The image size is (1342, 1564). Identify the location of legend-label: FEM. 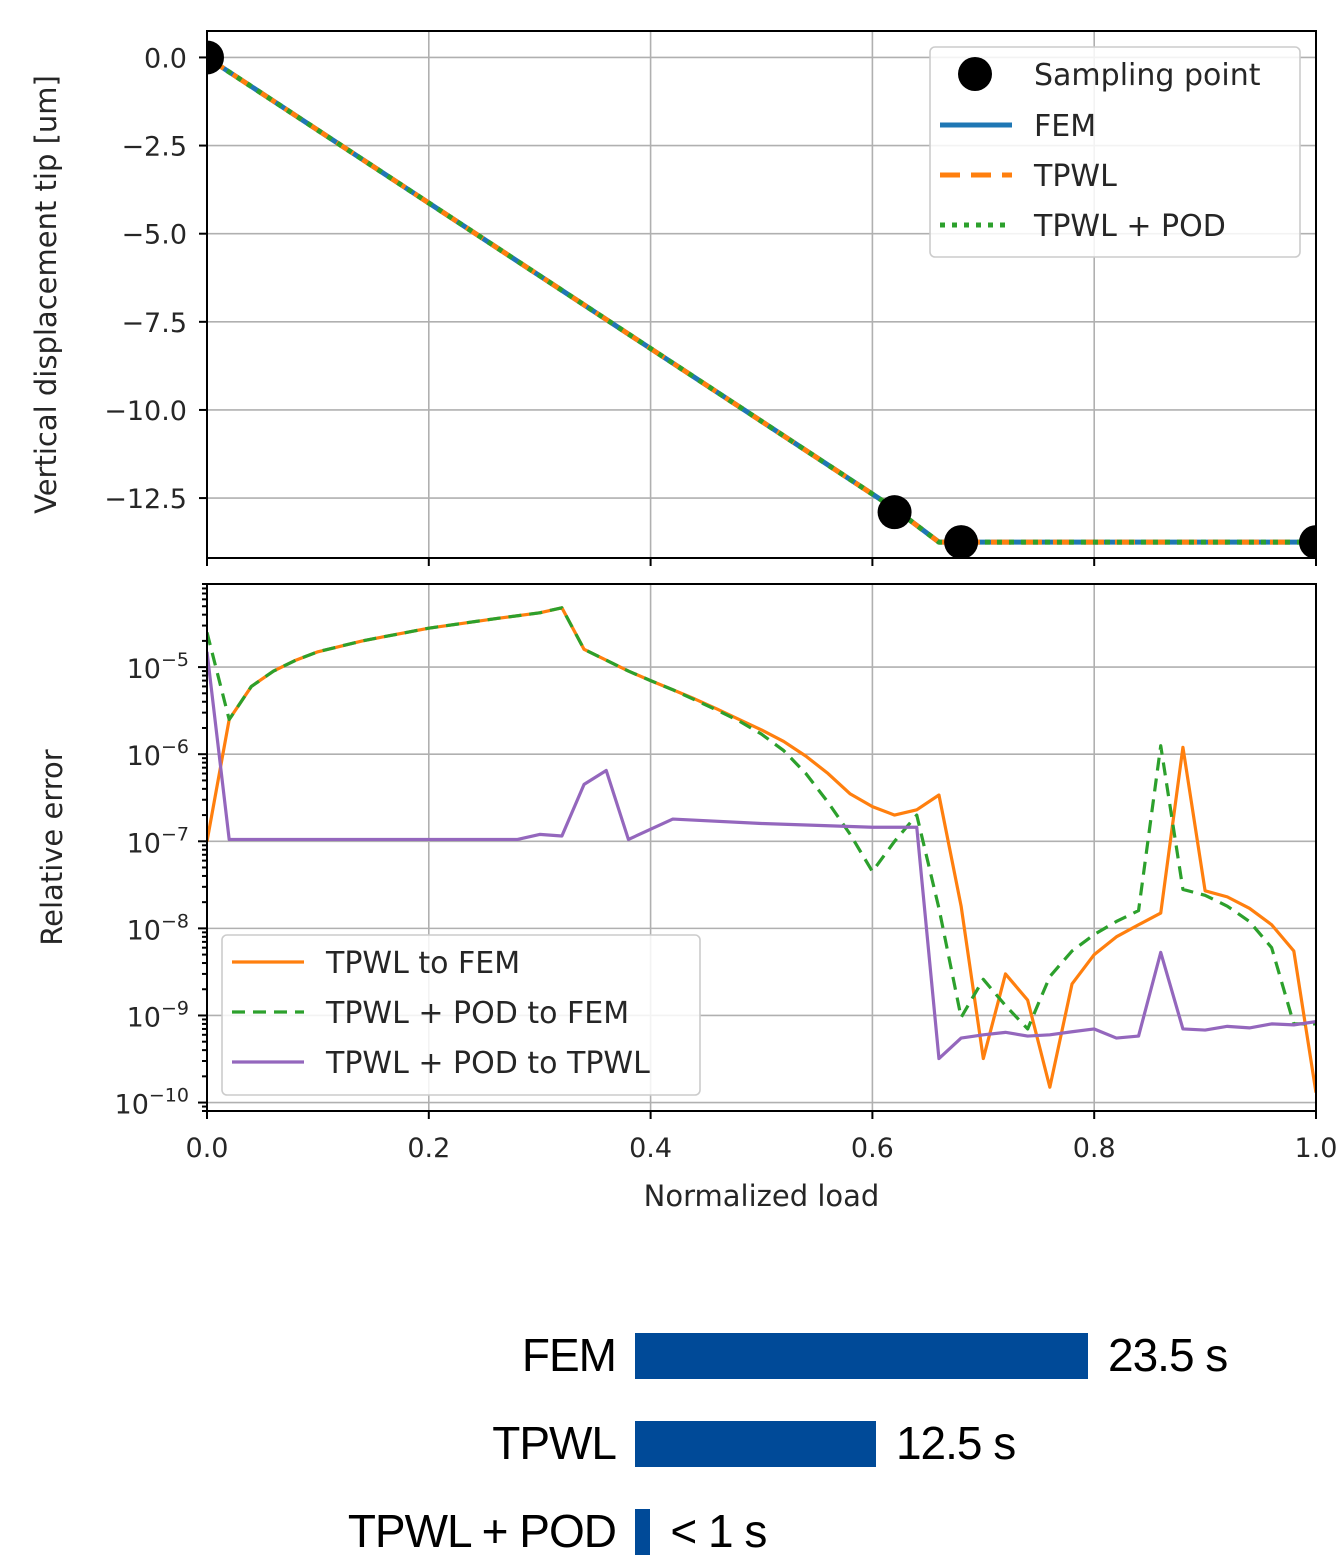
(1065, 126).